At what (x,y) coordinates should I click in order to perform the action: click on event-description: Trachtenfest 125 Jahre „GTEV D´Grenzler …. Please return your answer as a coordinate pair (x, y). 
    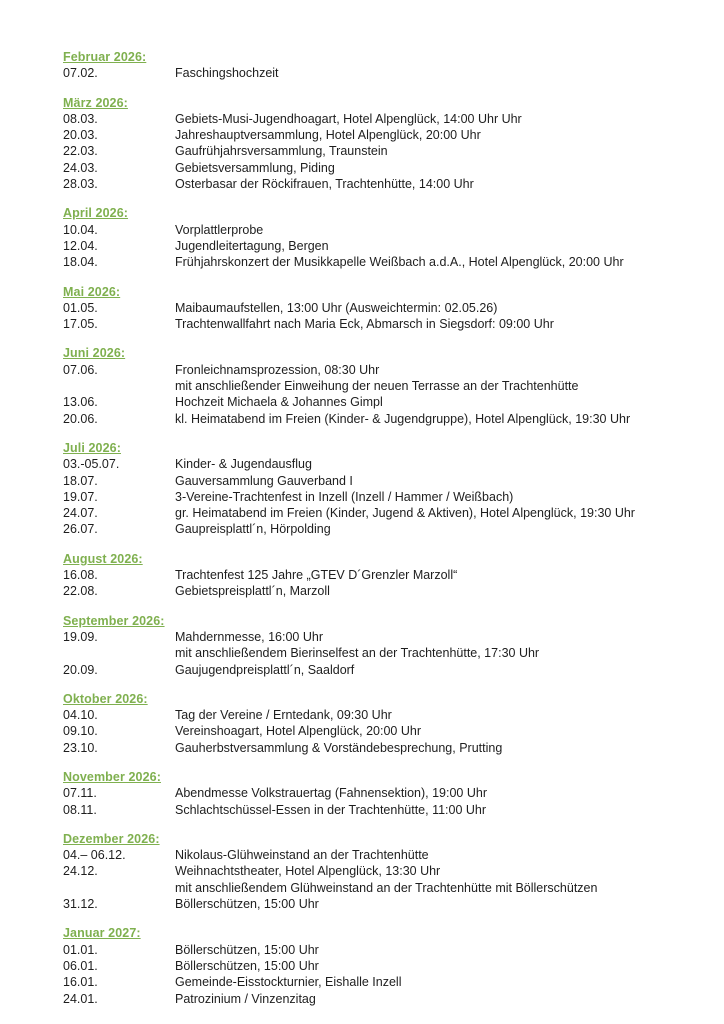
    Looking at the image, I should click on (316, 575).